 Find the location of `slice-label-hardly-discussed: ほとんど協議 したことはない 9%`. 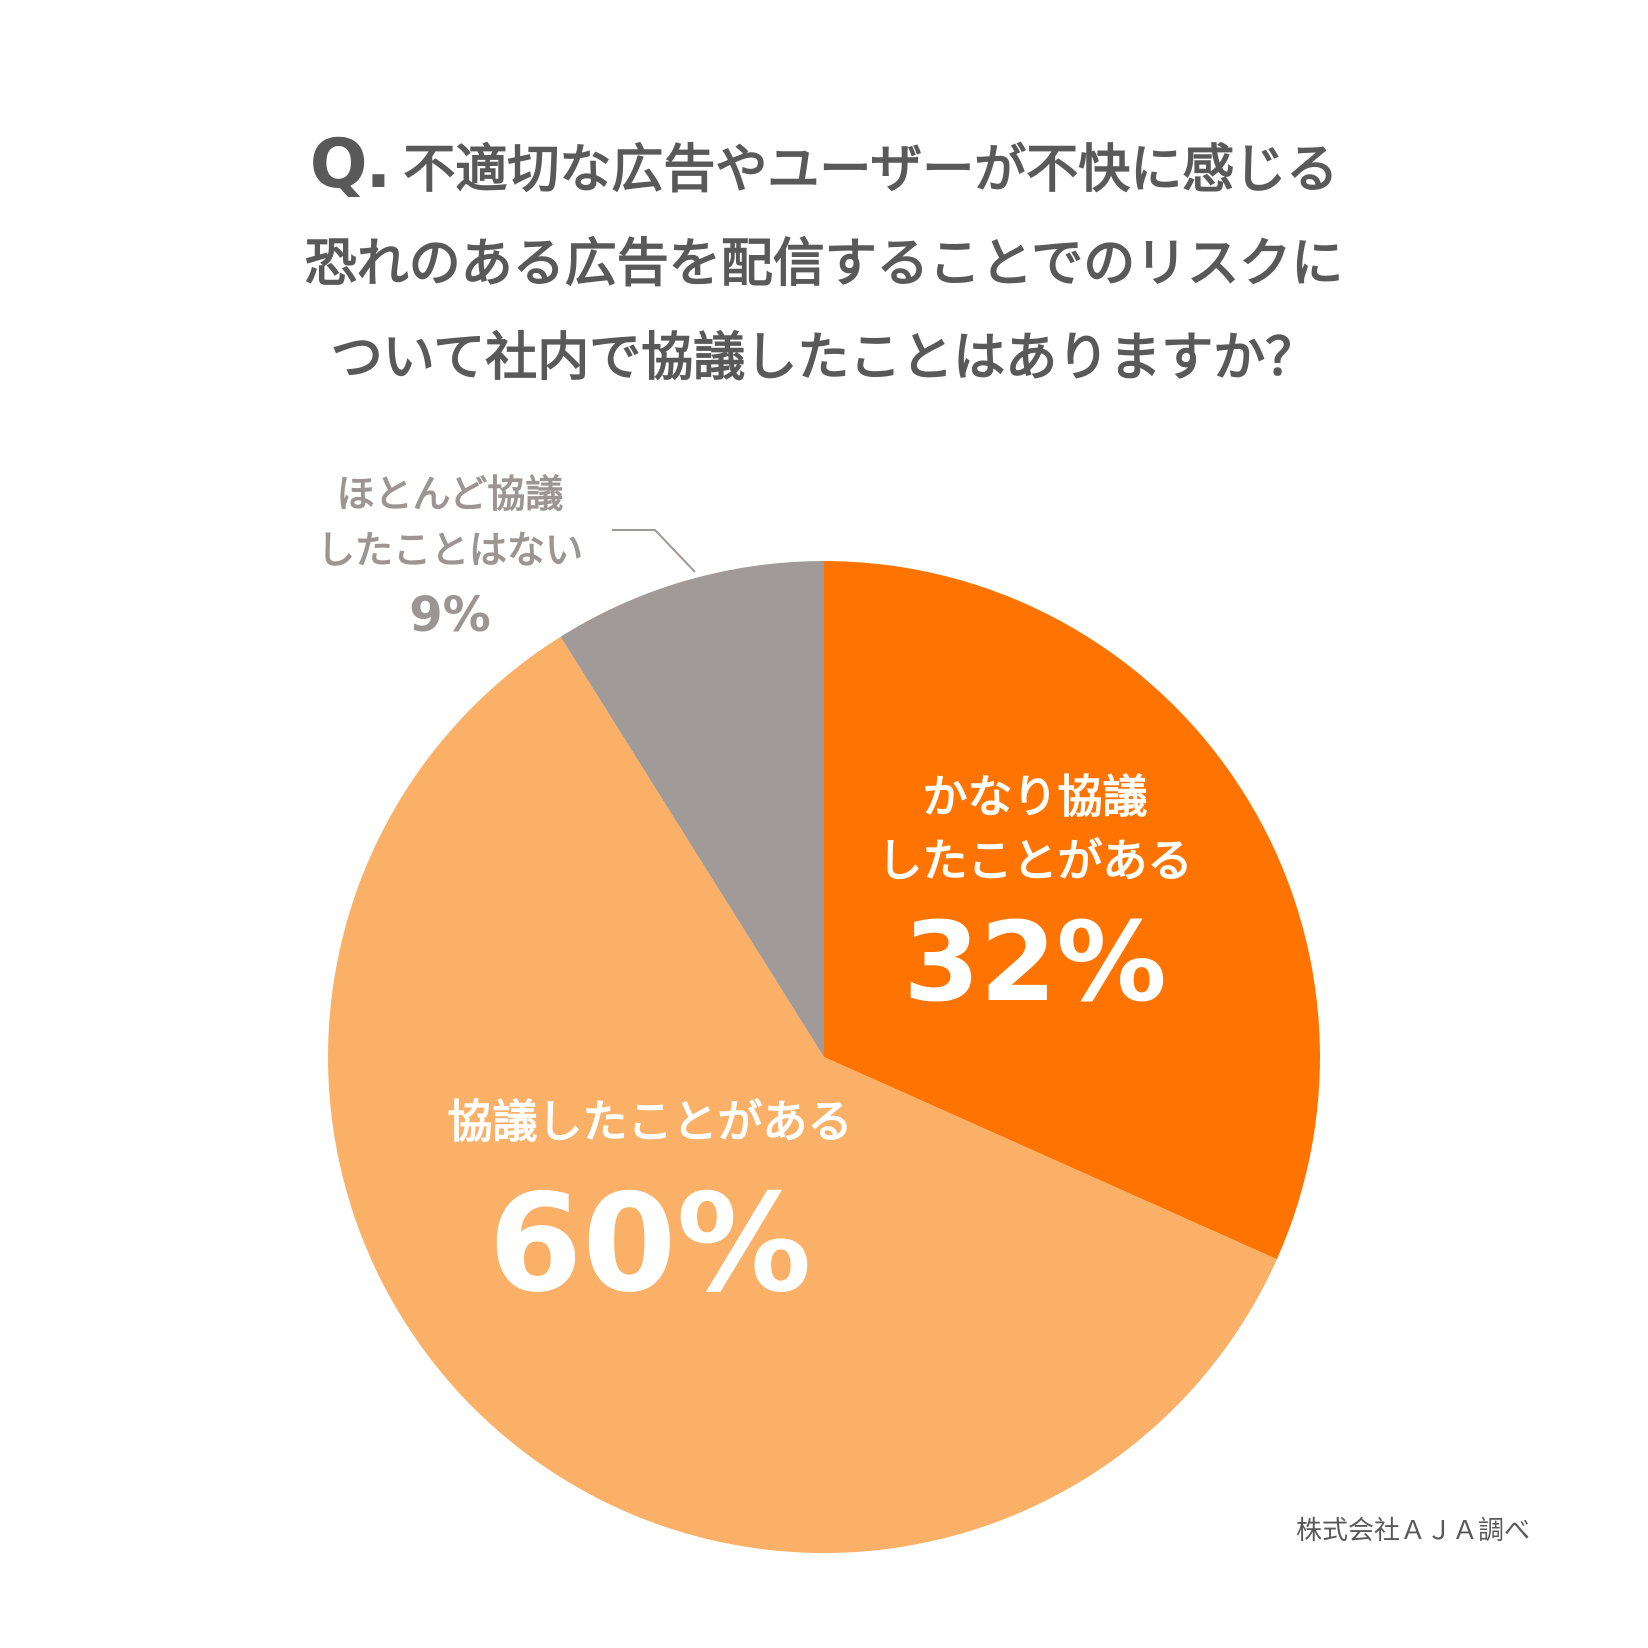

slice-label-hardly-discussed: ほとんど協議 したことはない 9% is located at coordinates (450, 557).